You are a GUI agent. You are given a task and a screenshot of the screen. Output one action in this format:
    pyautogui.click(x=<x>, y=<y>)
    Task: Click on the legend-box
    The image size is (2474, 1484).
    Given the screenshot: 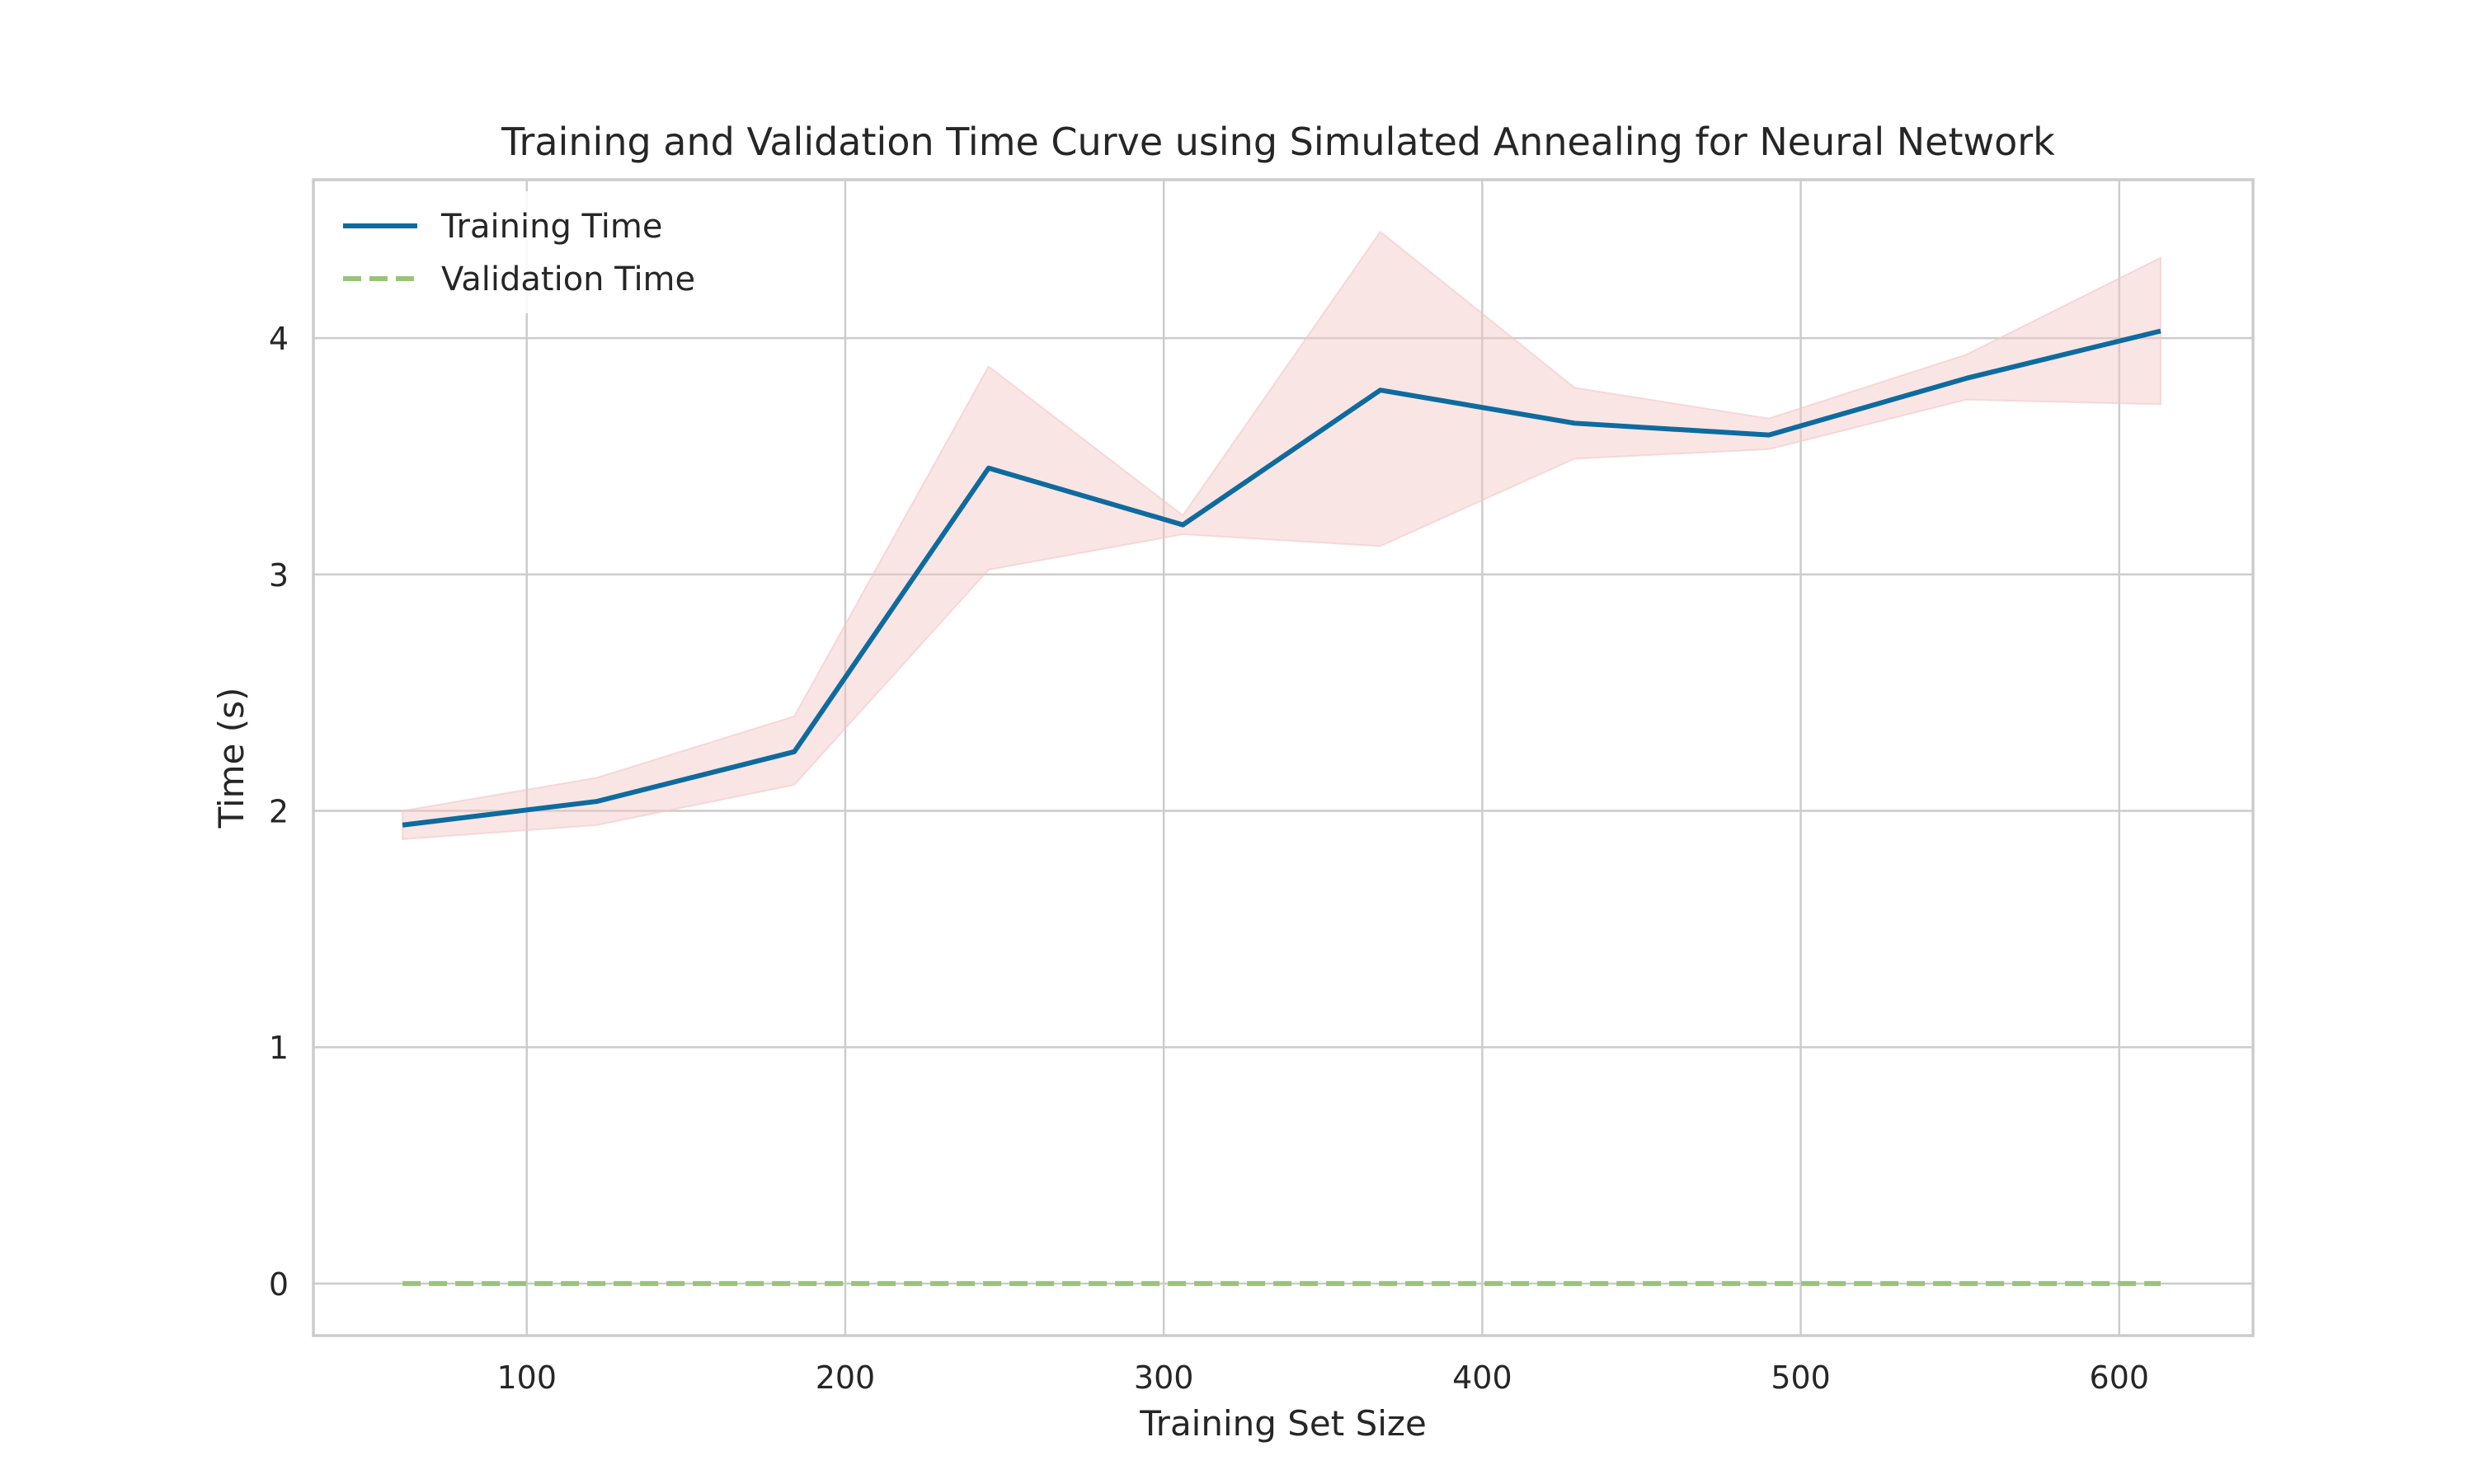 What is the action you would take?
    pyautogui.click(x=540, y=252)
    